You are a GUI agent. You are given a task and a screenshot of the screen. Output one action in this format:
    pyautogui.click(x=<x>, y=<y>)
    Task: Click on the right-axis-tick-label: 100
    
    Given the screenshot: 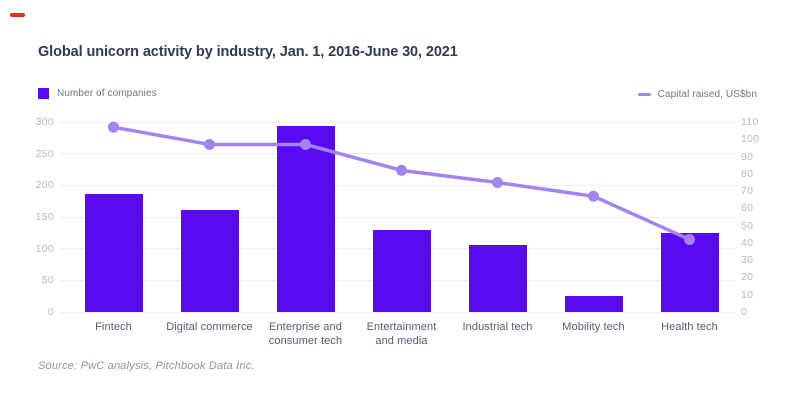 What is the action you would take?
    pyautogui.click(x=750, y=139)
    